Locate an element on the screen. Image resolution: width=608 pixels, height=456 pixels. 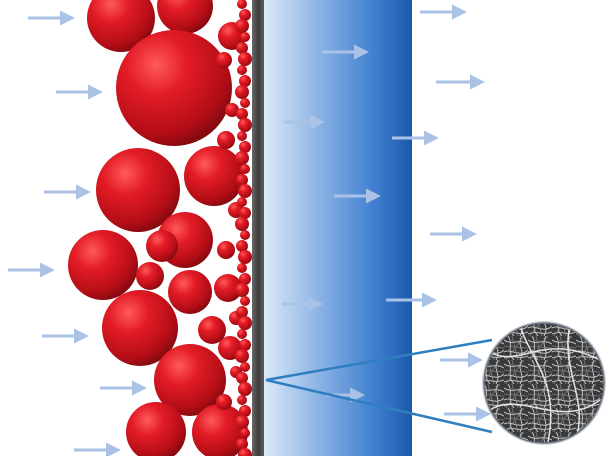
fiber-mesh-icon is located at coordinates (544, 383).